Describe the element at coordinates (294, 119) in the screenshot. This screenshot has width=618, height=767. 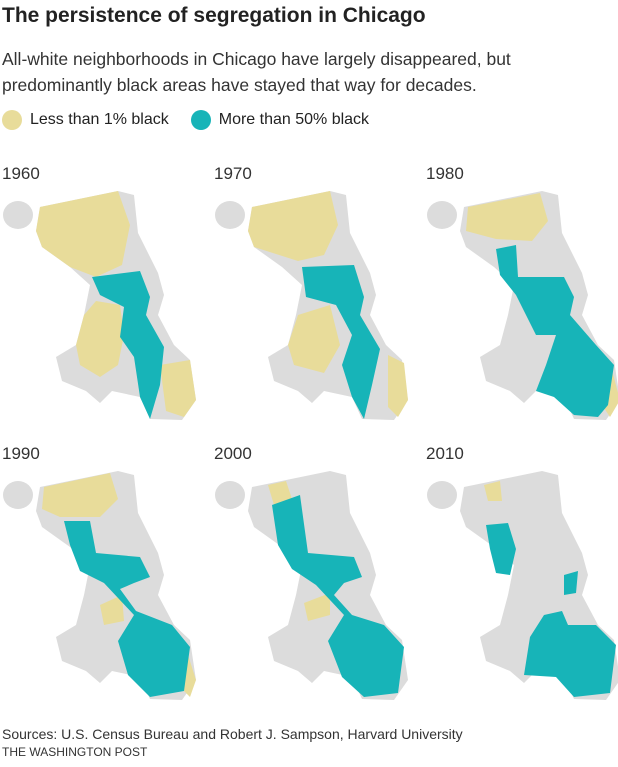
I see `legend-label: More than 50% black` at that location.